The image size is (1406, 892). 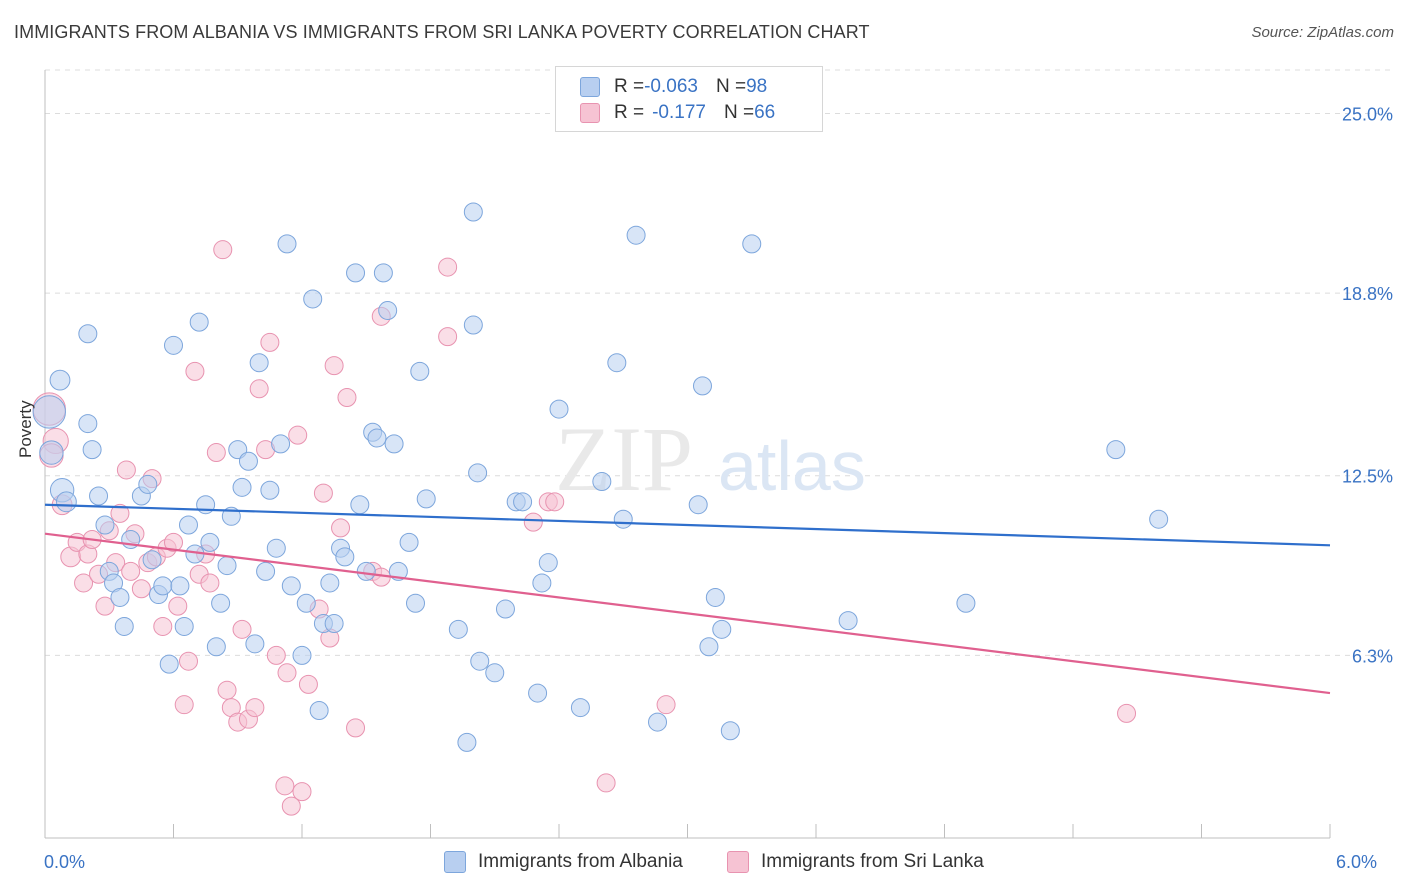 I want to click on srilanka-n-value: 66, so click(x=765, y=112).